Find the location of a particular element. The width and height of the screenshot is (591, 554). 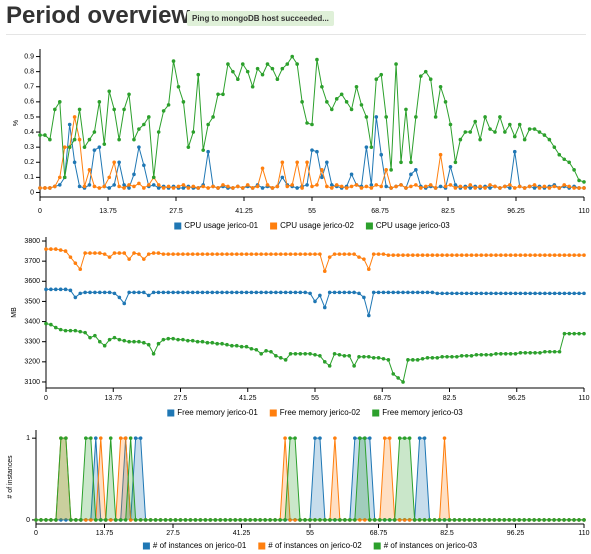

y-tick-label: 3100 is located at coordinates (32, 382).